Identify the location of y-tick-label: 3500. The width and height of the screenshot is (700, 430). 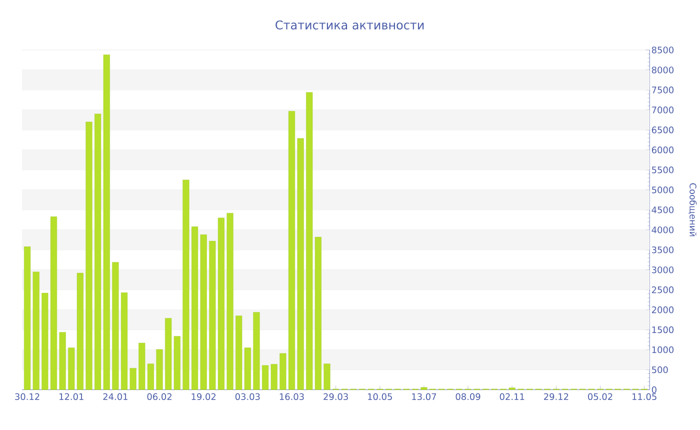
(663, 250).